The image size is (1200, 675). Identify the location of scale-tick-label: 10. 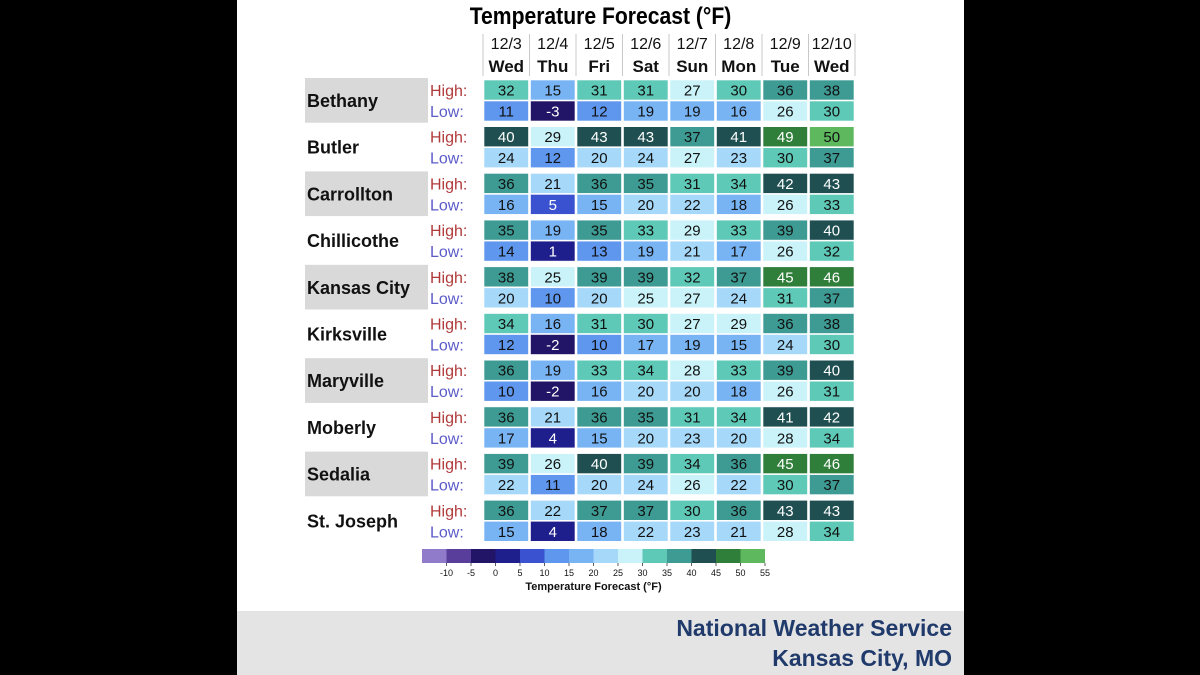
(544, 573).